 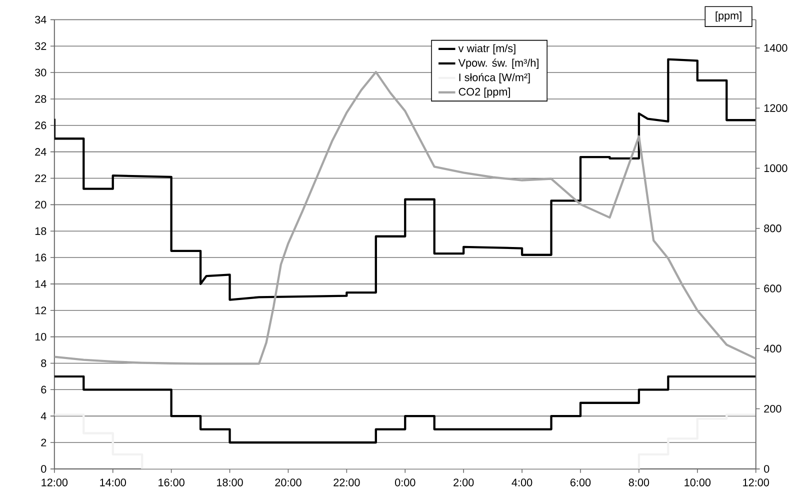 I want to click on y-tick-label: 26, so click(x=40, y=125).